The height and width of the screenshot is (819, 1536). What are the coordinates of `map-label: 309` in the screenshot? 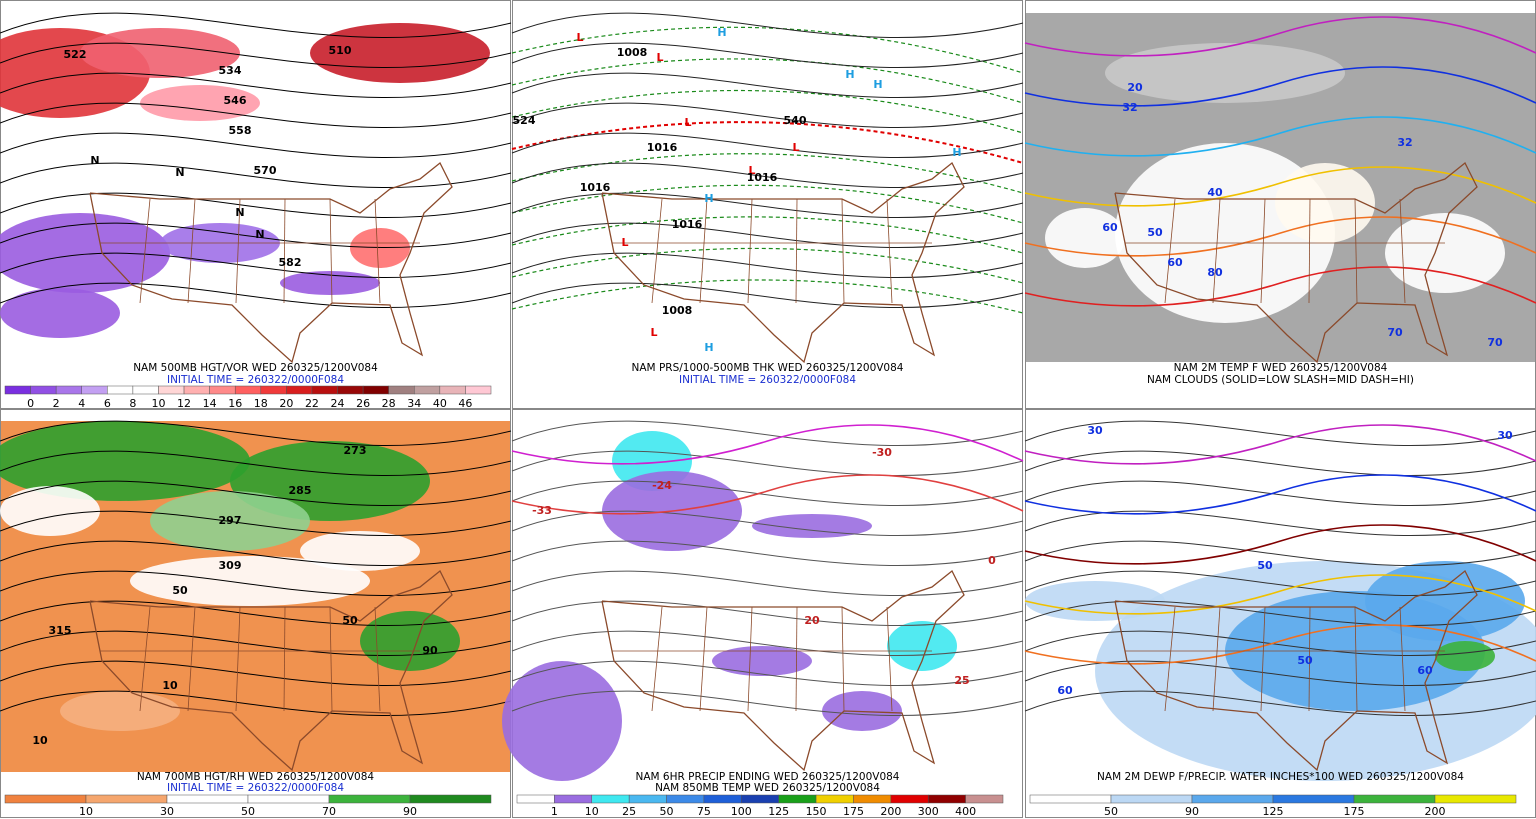 It's located at (230, 565).